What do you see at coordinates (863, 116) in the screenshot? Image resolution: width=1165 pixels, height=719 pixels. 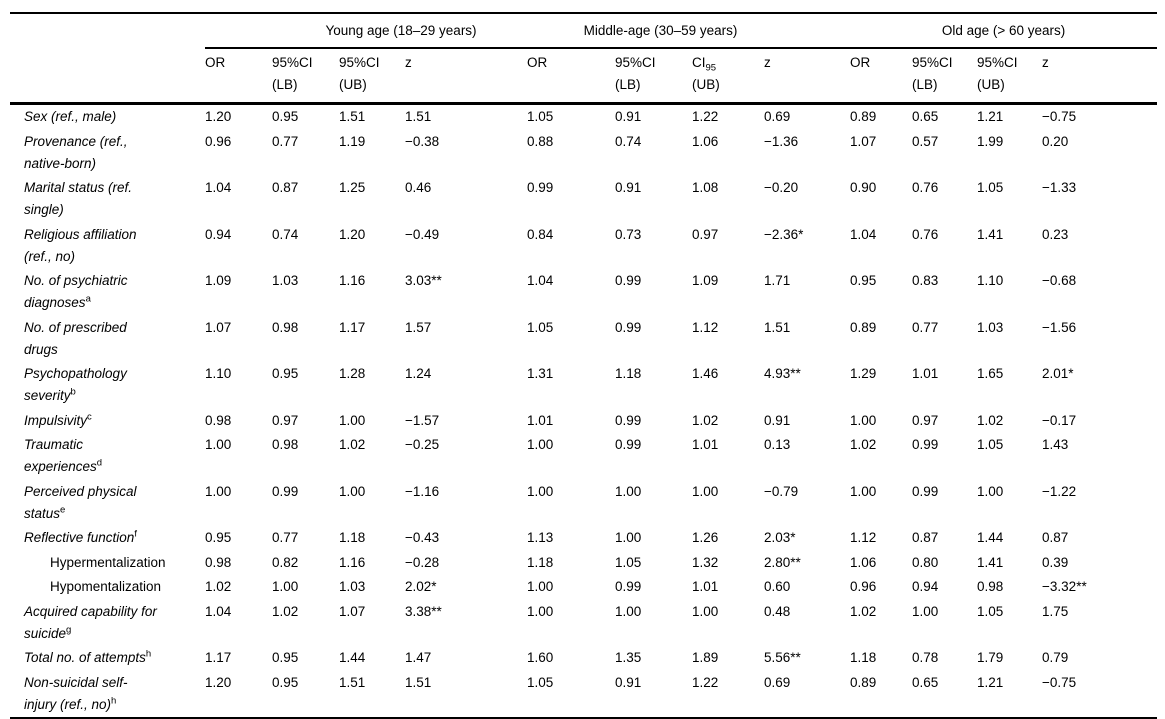 I see `value-cell: 0.89` at bounding box center [863, 116].